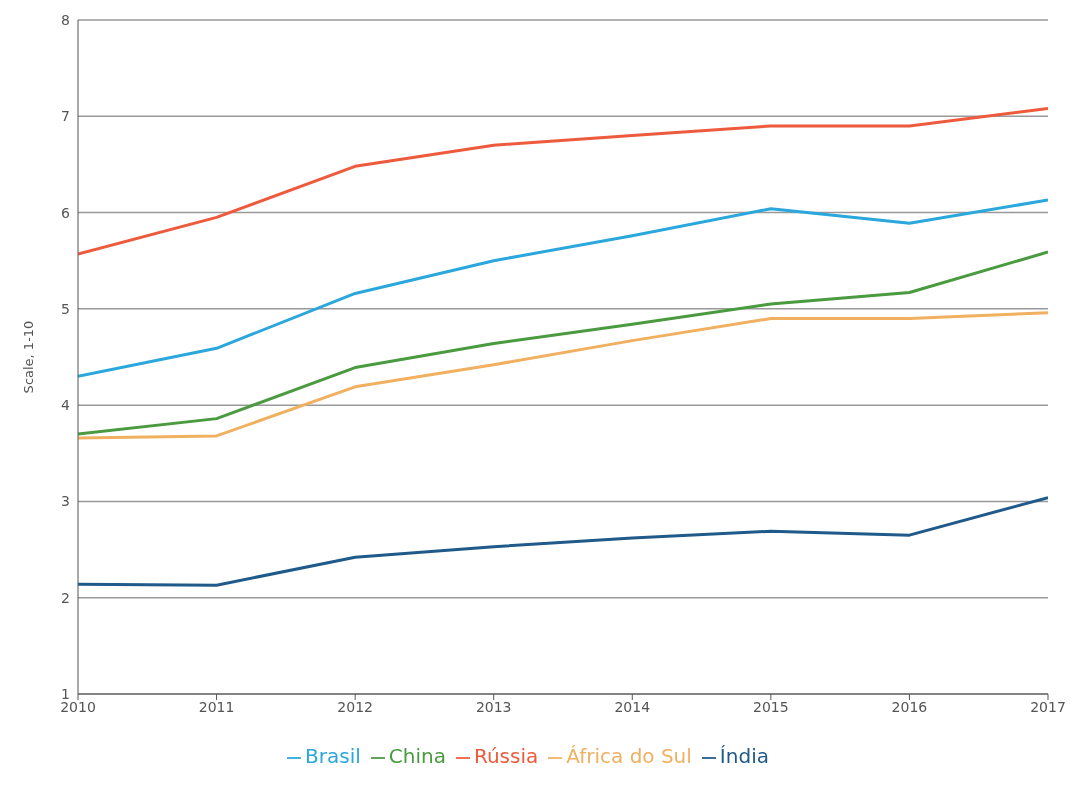 This screenshot has height=785, width=1087. Describe the element at coordinates (333, 756) in the screenshot. I see `legend-label: Brasil` at that location.